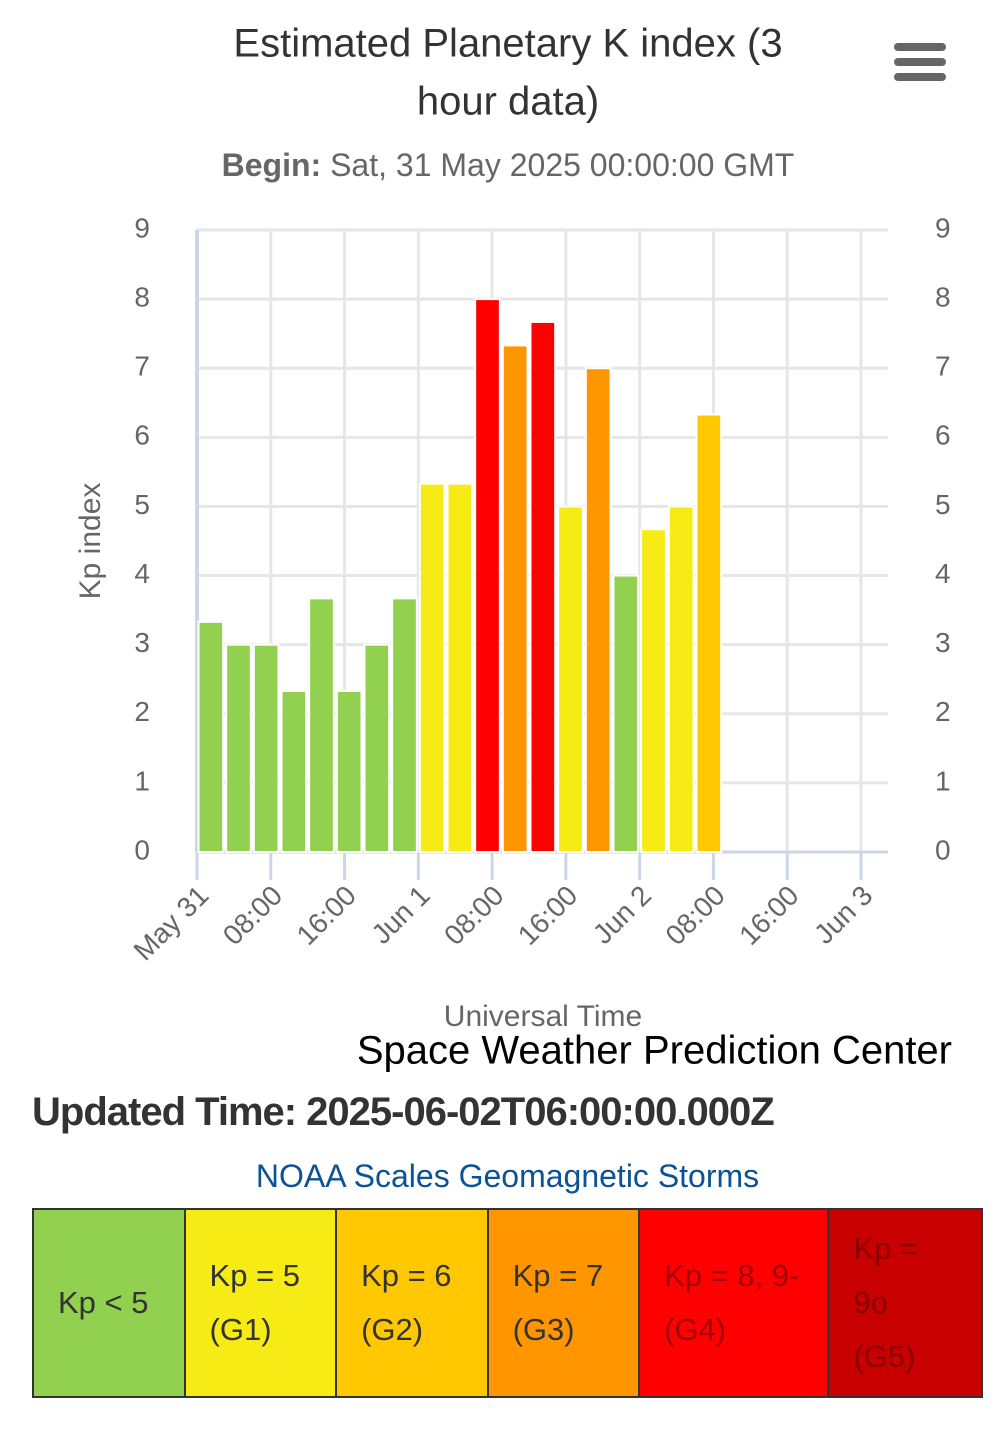 Image resolution: width=997 pixels, height=1431 pixels. Describe the element at coordinates (943, 573) in the screenshot. I see `y2-tick-label: 4` at that location.